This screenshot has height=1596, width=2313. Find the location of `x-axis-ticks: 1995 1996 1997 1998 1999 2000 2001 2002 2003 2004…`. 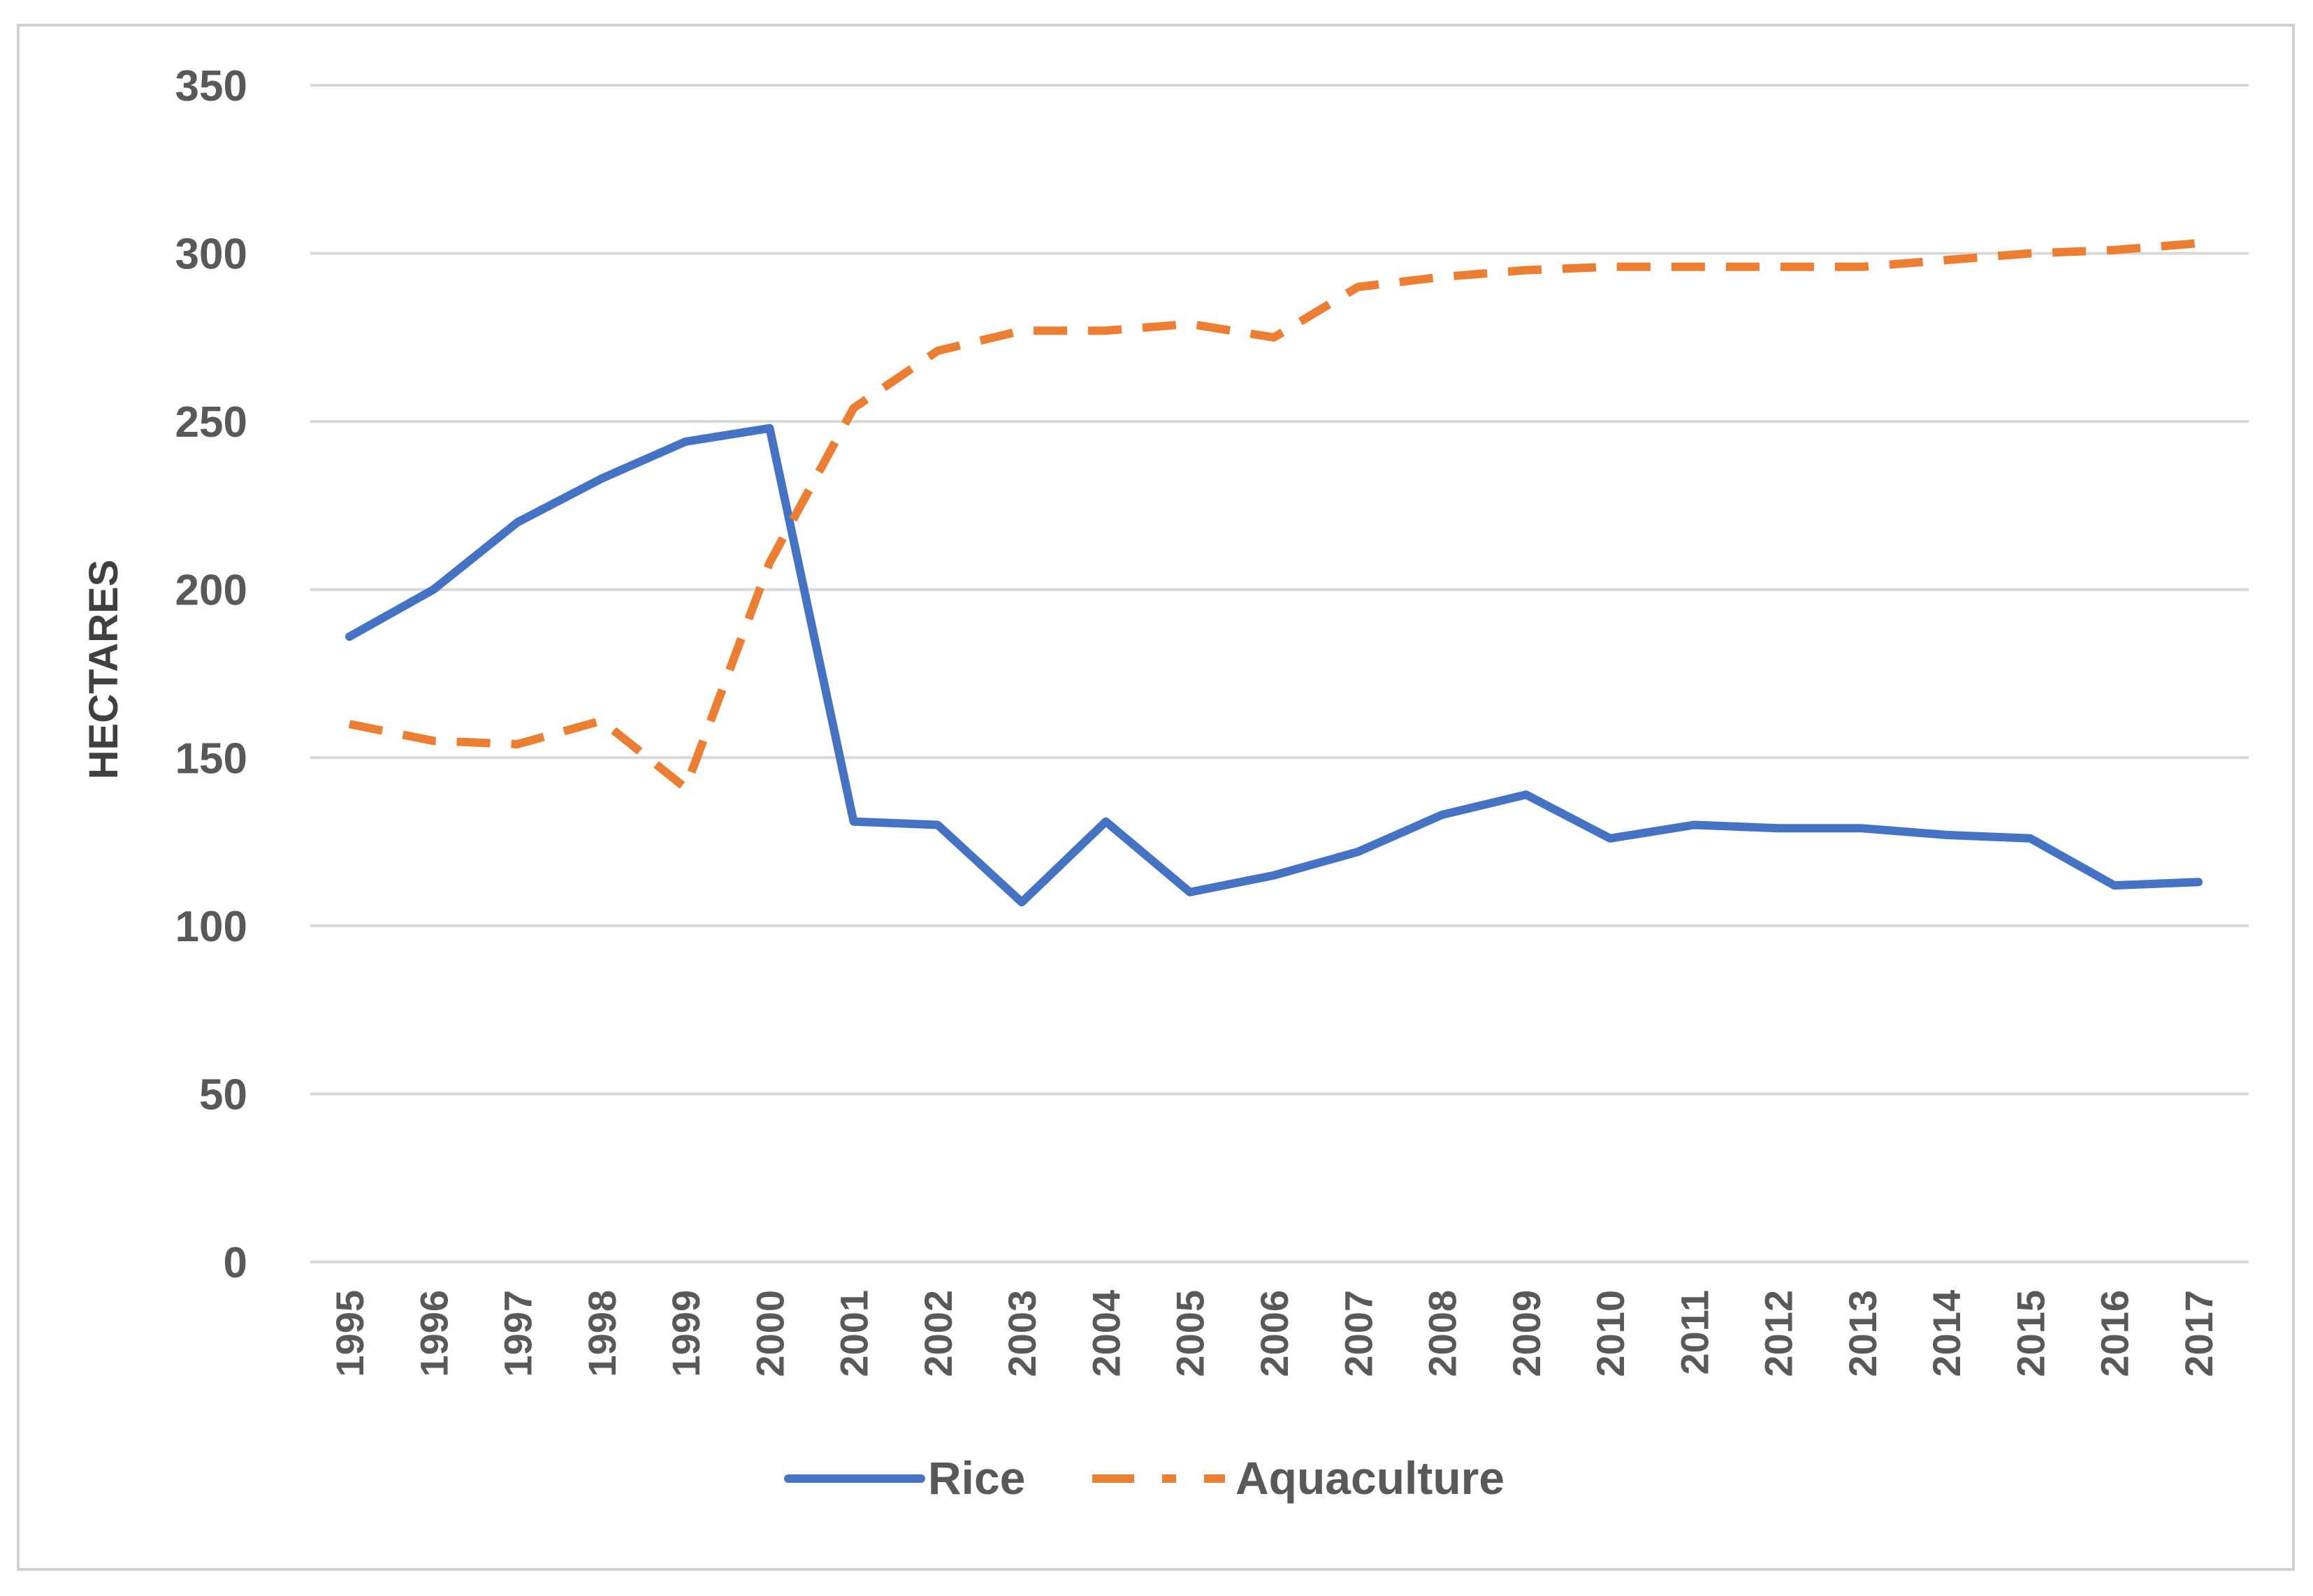

x-axis-ticks: 1995 1996 1997 1998 1999 2000 2001 2002 2003 2004… is located at coordinates (1274, 1333).